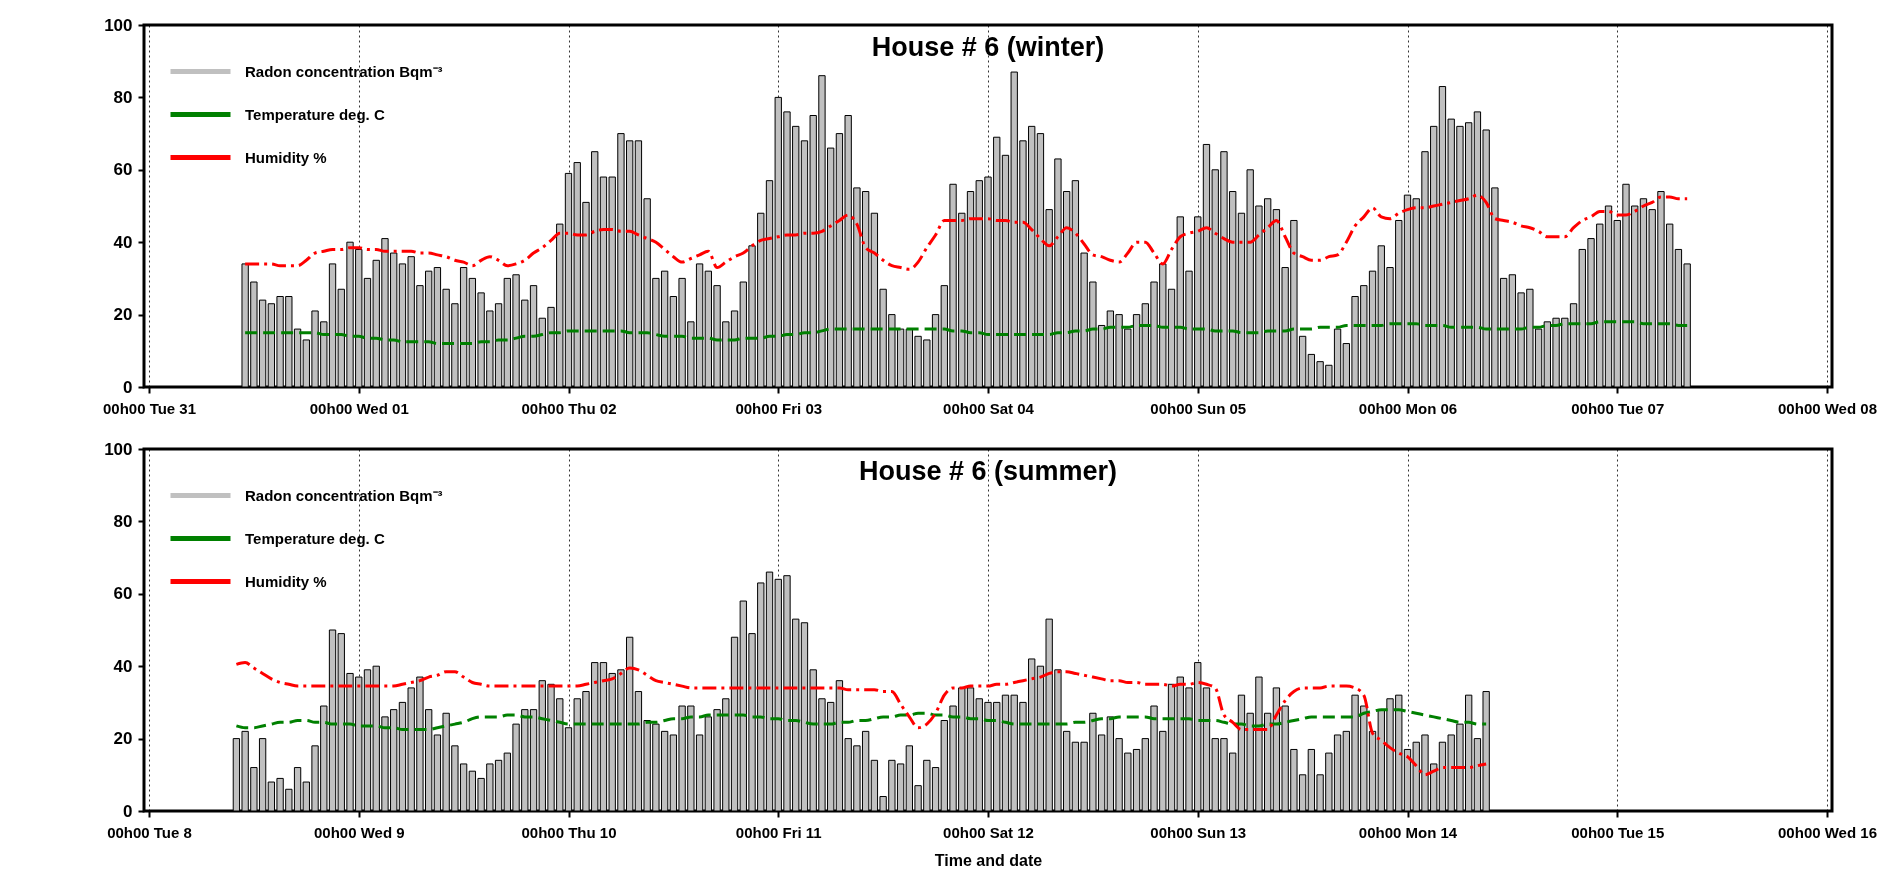 Image resolution: width=1899 pixels, height=896 pixels. Describe the element at coordinates (1618, 408) in the screenshot. I see `x-tick-label: 00h00 Tue 07` at that location.